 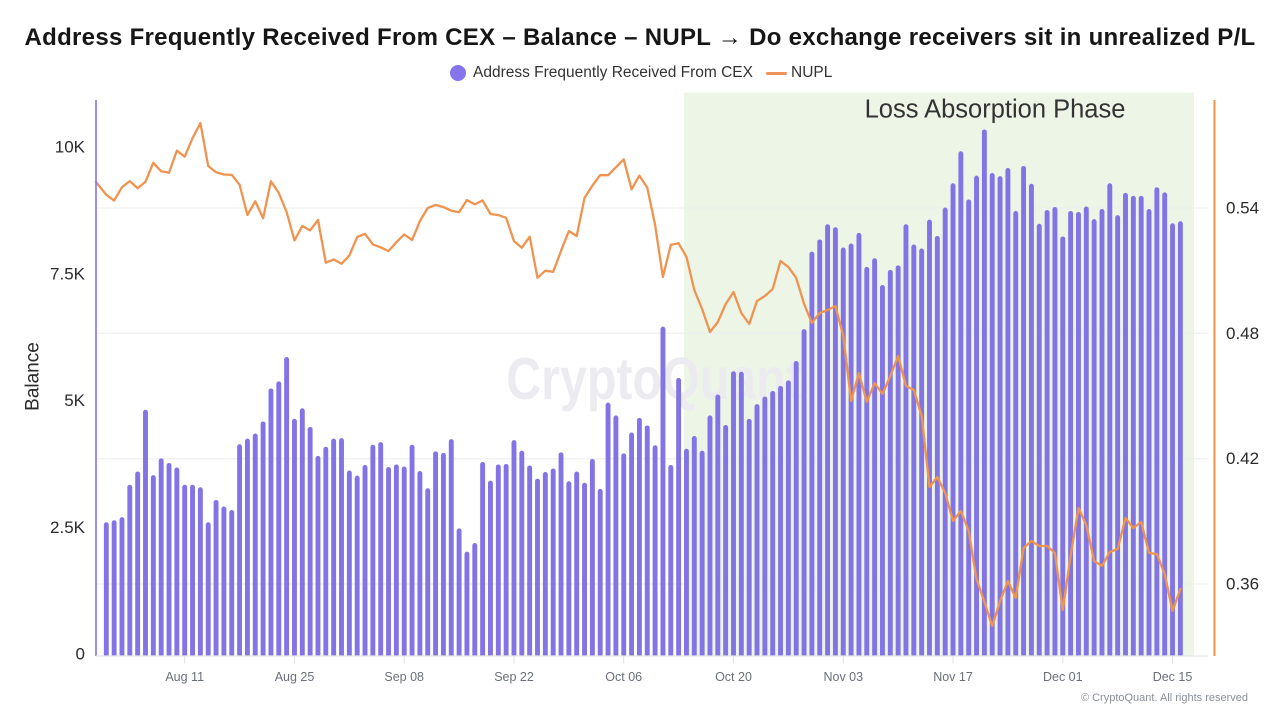 What do you see at coordinates (184, 677) in the screenshot?
I see `svg-text: Aug 11` at bounding box center [184, 677].